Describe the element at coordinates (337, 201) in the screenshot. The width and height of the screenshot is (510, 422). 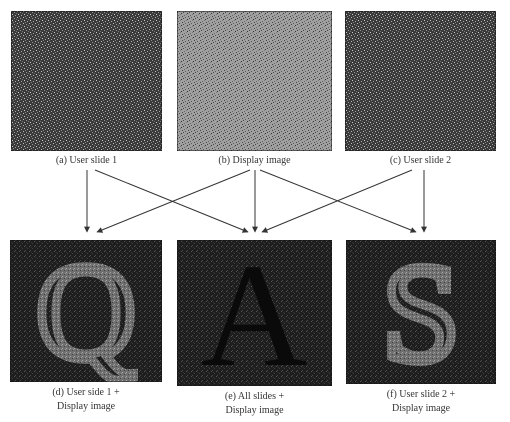
I see `arrow-c-to-e` at that location.